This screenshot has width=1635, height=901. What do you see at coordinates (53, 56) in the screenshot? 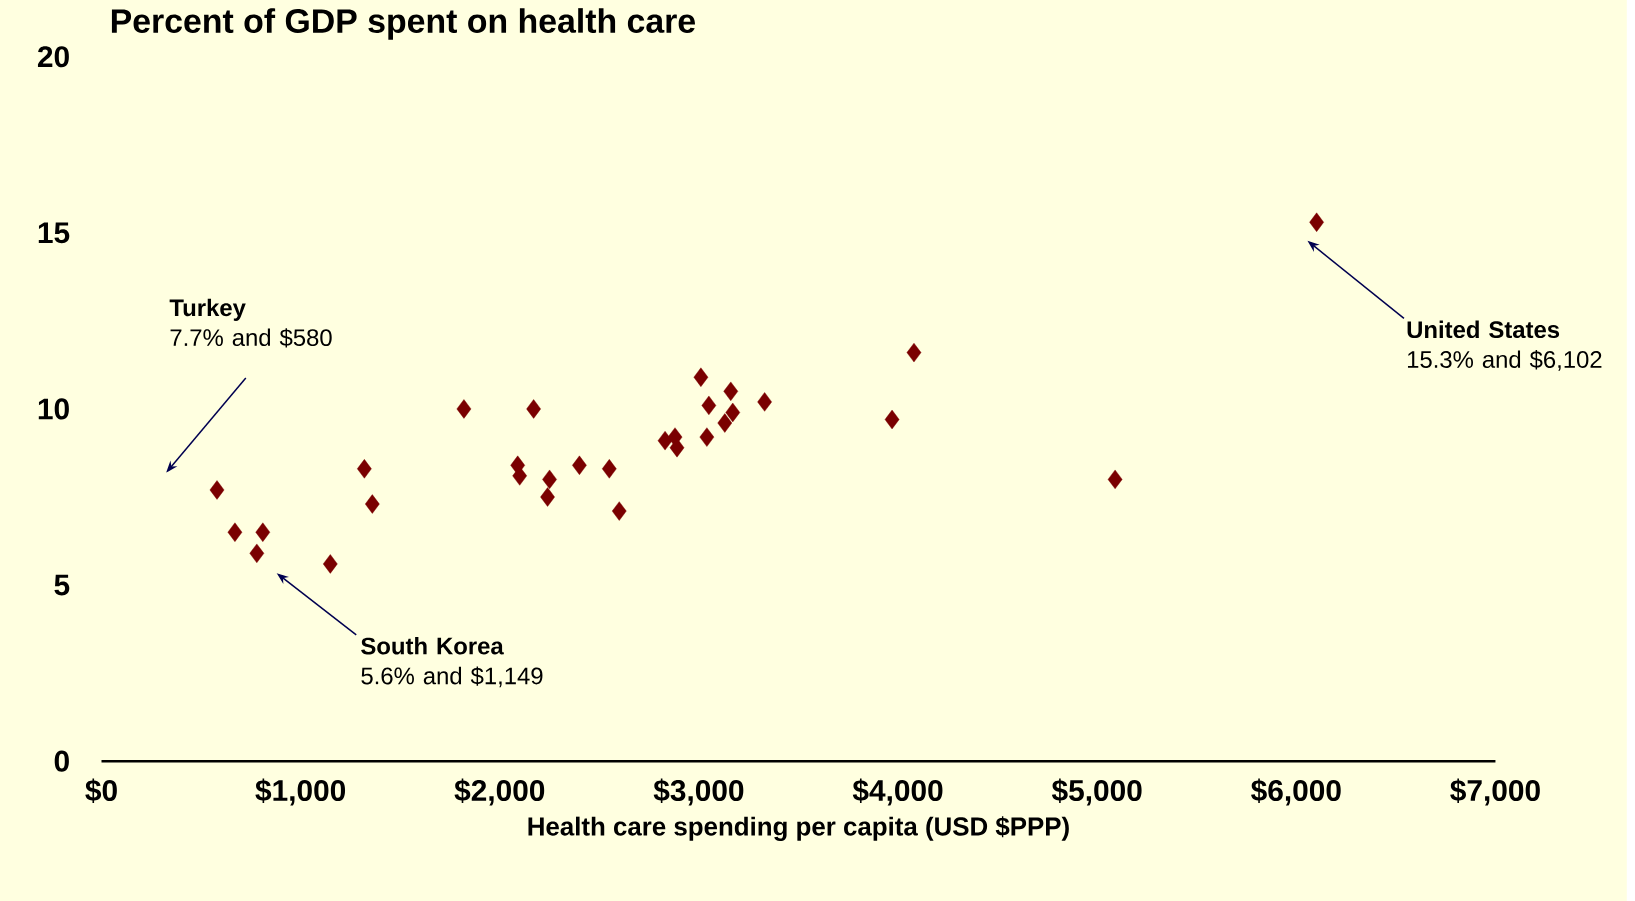
I see `y-tick-label: 20` at bounding box center [53, 56].